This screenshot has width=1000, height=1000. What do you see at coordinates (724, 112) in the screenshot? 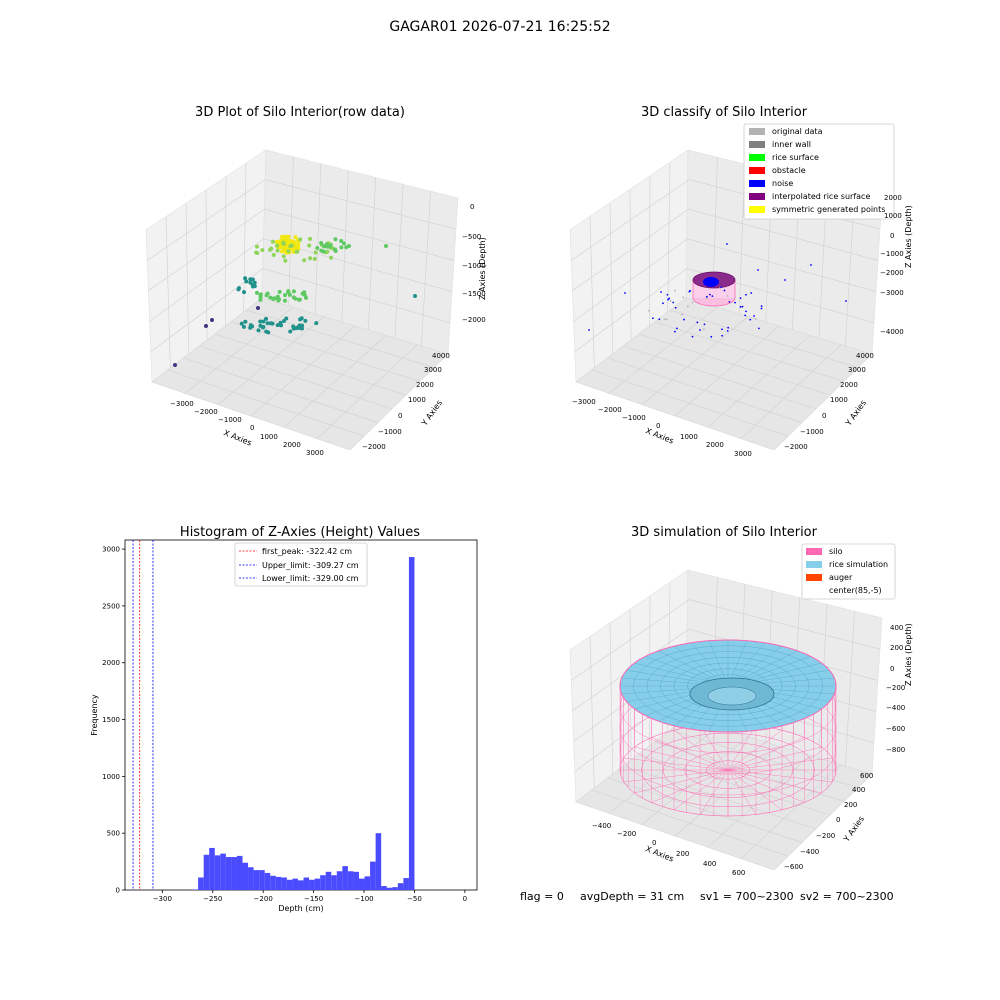
I see `panel-title: 3D classify of Silo Interior` at bounding box center [724, 112].